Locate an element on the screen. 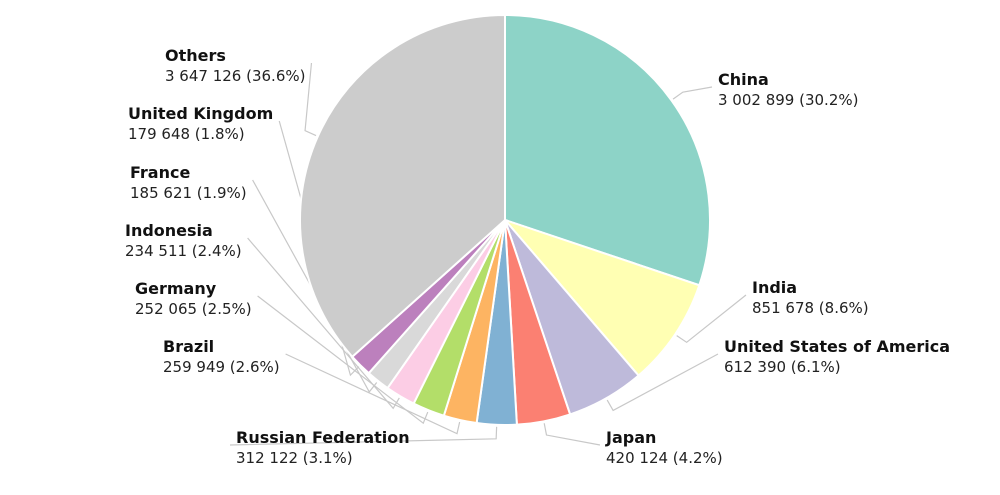 This screenshot has width=1000, height=495. slice-label: Others 3 647 126 (36.6%) is located at coordinates (235, 65).